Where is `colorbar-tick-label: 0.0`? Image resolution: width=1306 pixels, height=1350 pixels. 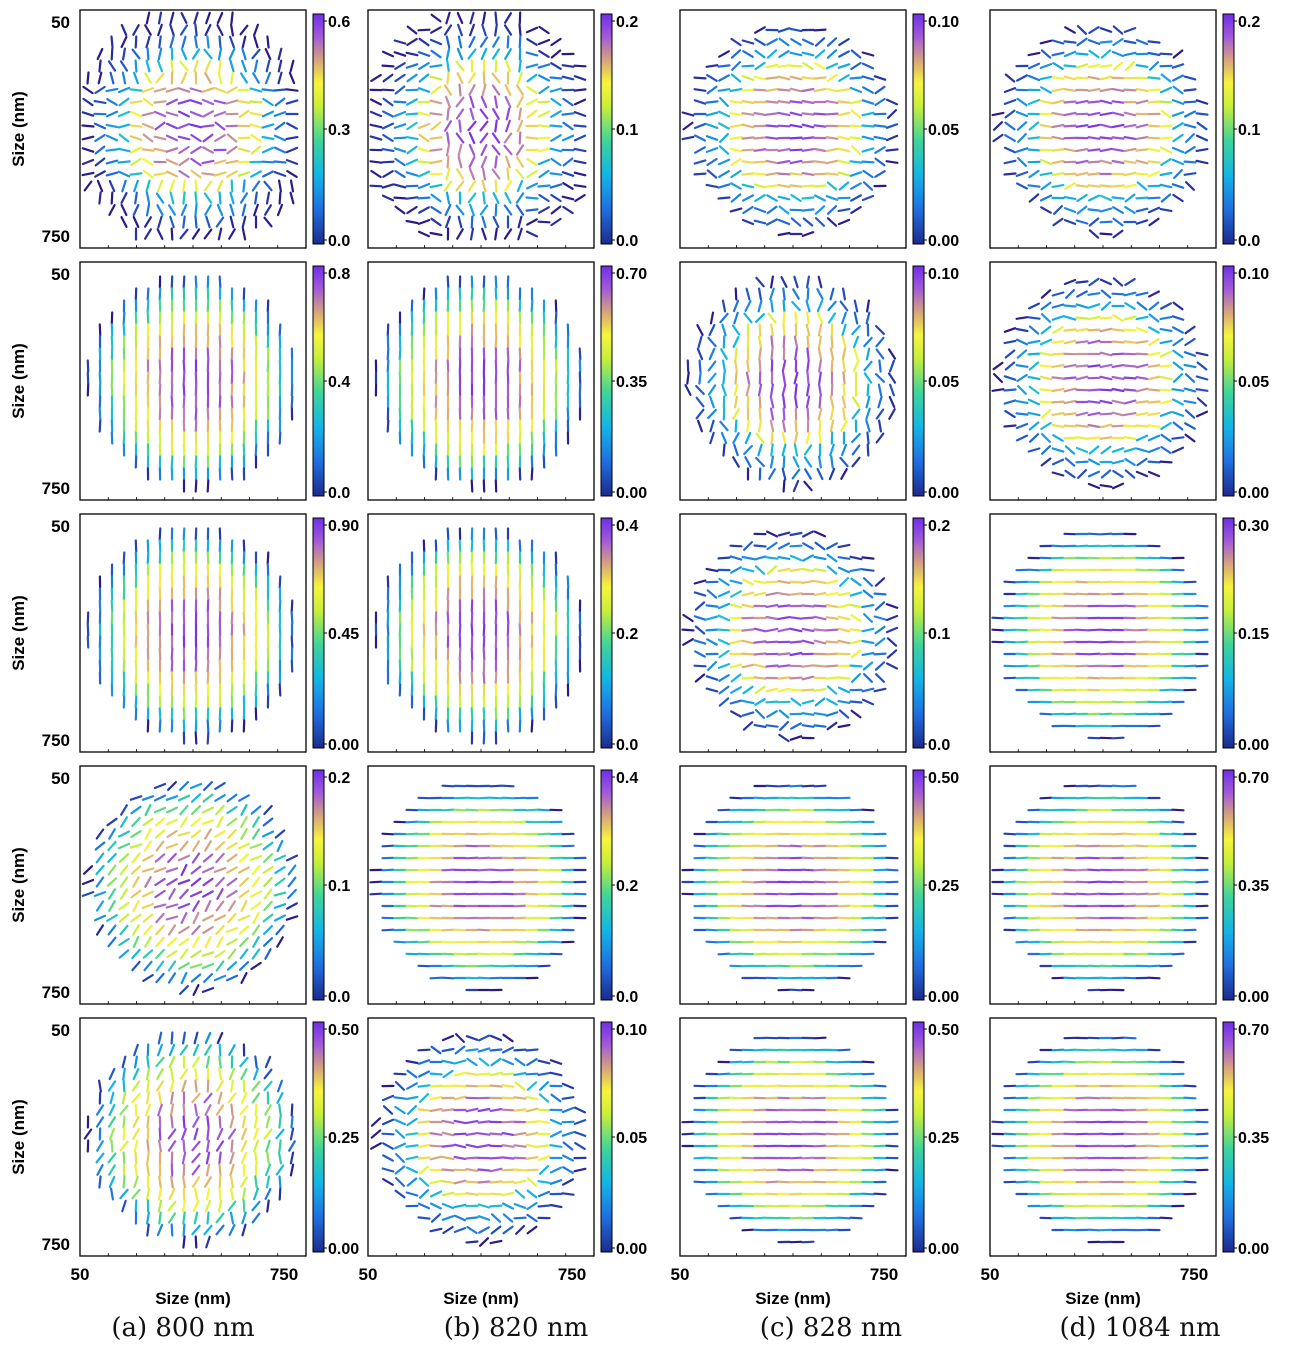
colorbar-tick-label: 0.0 is located at coordinates (1249, 241).